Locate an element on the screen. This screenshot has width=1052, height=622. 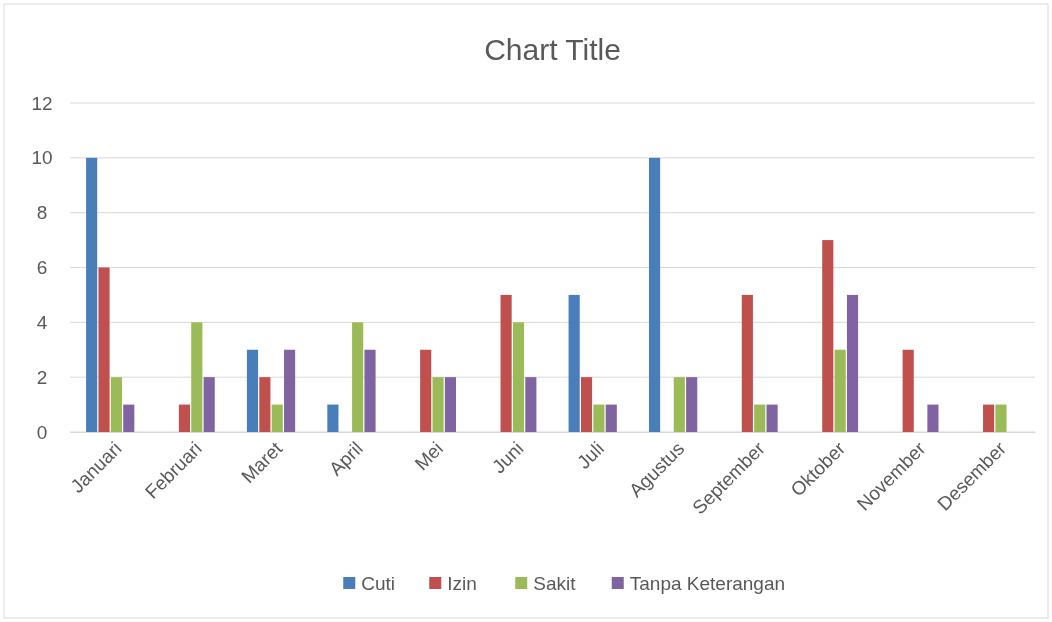
legend-label: Cuti is located at coordinates (378, 583).